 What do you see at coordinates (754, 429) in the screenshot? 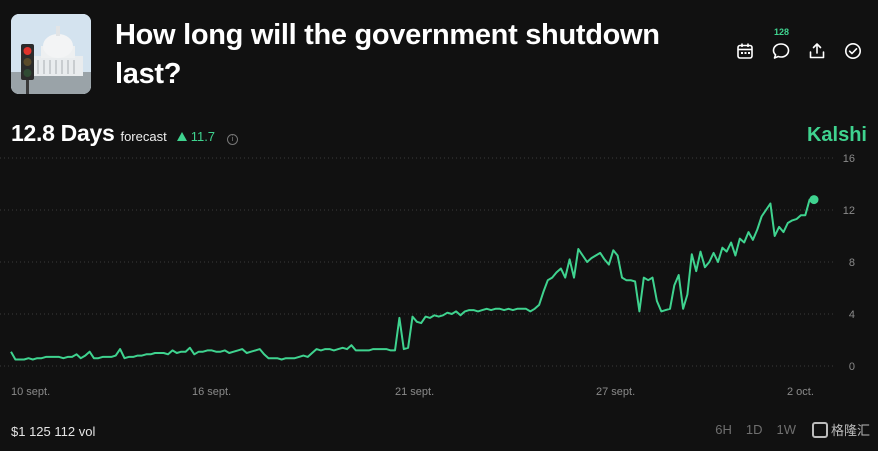
I see `range-1d-button: 1D` at bounding box center [754, 429].